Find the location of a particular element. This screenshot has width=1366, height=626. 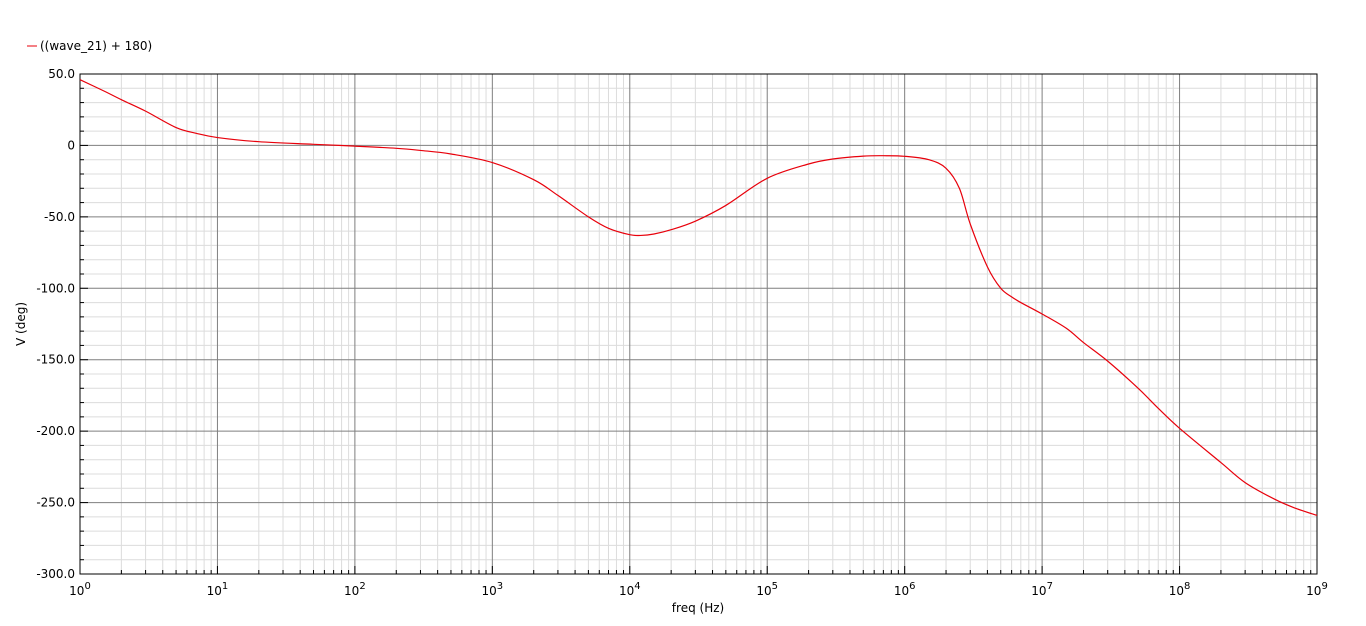

x-tick-label: 10² is located at coordinates (355, 589).